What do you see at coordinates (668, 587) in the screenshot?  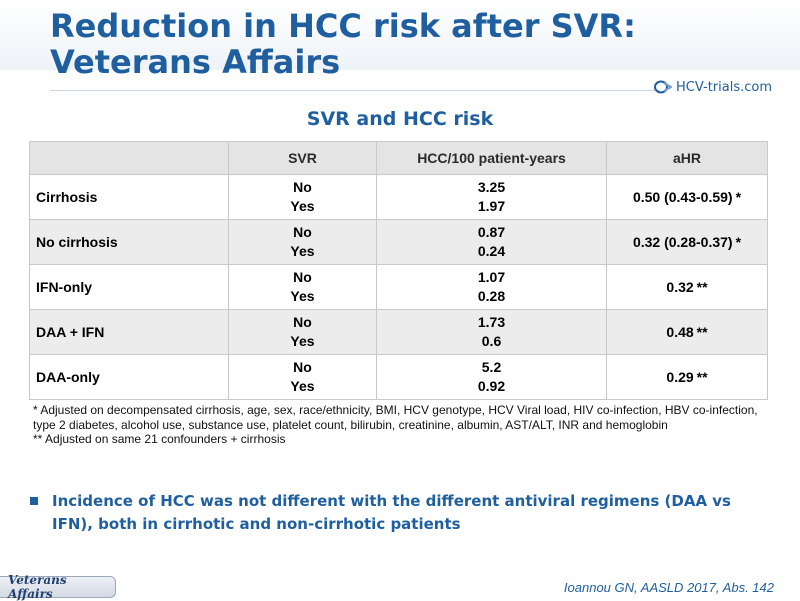 I see `citation: Ioannou GN, AASLD 2017, Abs. 142` at bounding box center [668, 587].